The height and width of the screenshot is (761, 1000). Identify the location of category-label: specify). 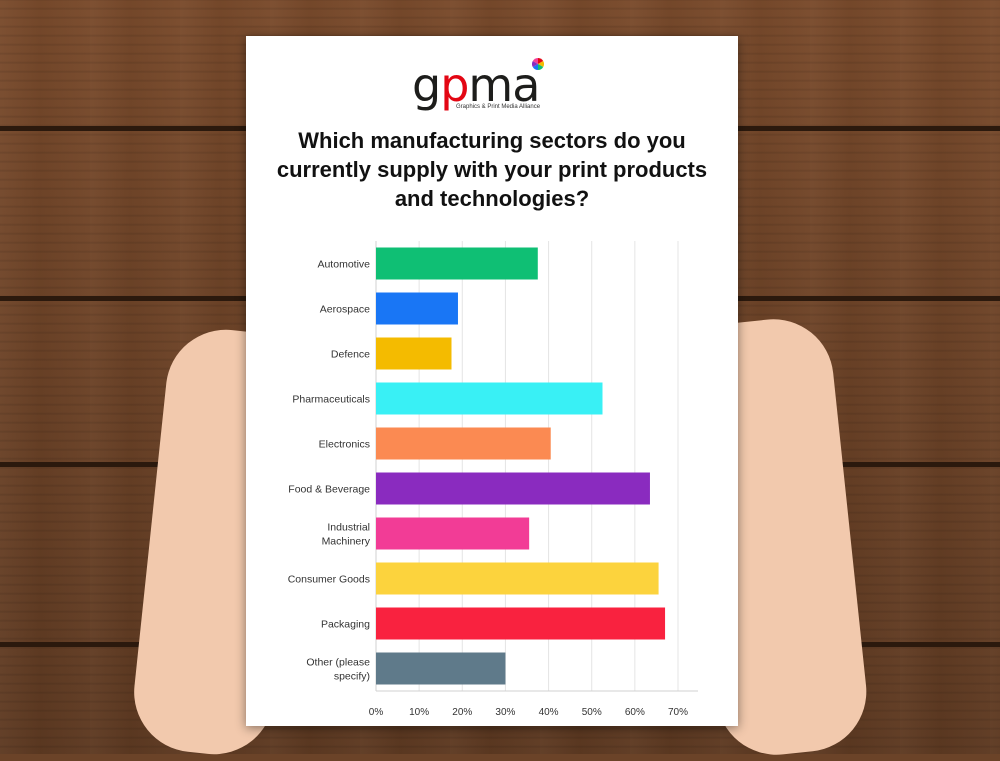
(352, 677).